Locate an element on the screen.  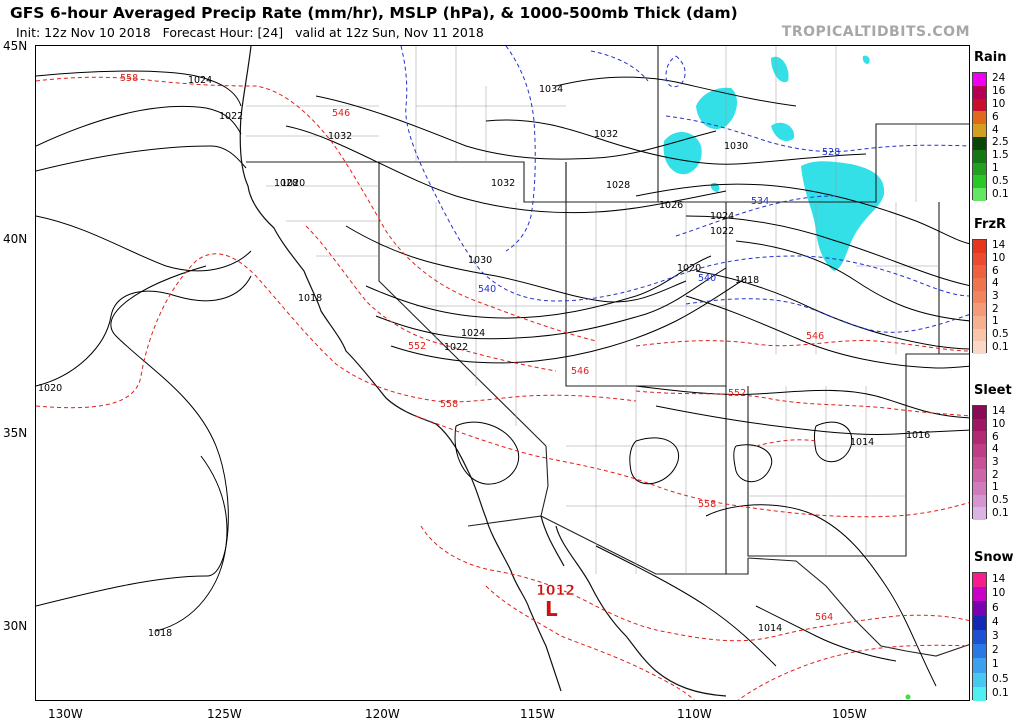
isobar-label: 1034 is located at coordinates (551, 89).